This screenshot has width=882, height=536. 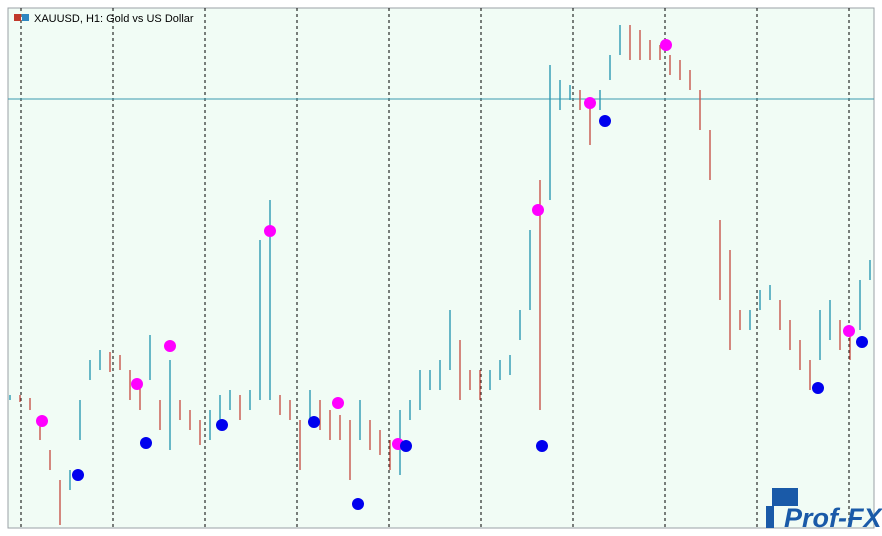 What do you see at coordinates (21, 17) in the screenshot?
I see `symbol-icon` at bounding box center [21, 17].